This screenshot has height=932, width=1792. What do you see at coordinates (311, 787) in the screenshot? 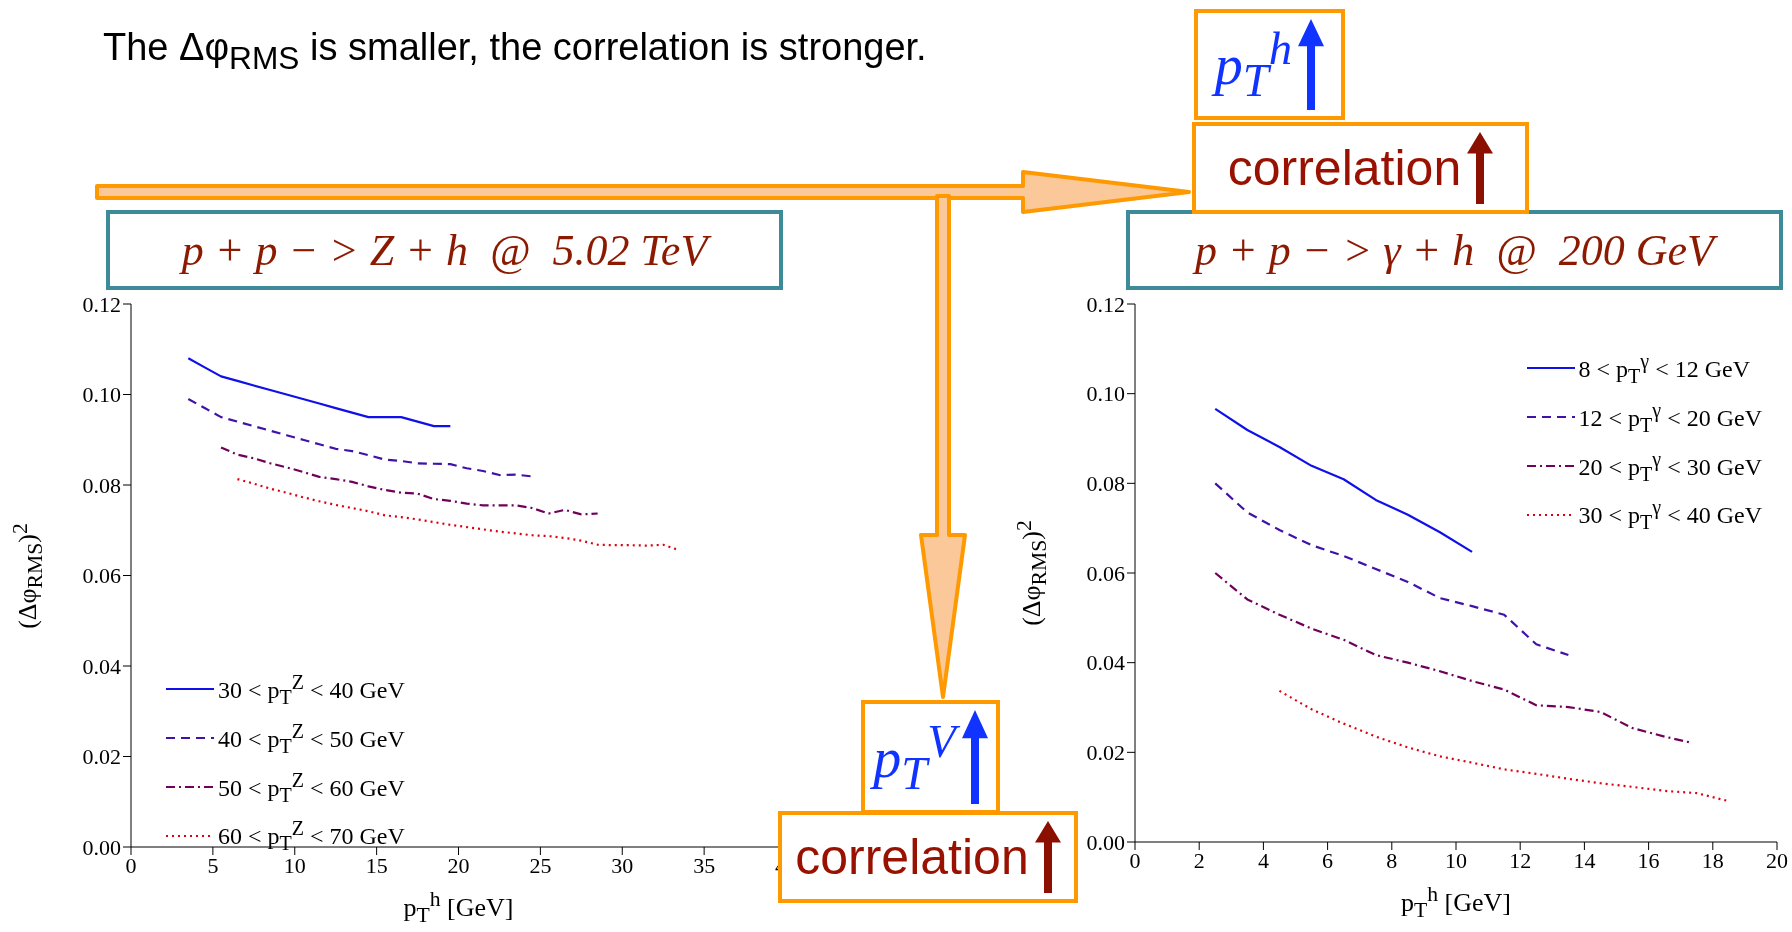
I see `legend-label: 50 < p$_{T}$$^{Z}$ < 60 GeV` at bounding box center [311, 787].